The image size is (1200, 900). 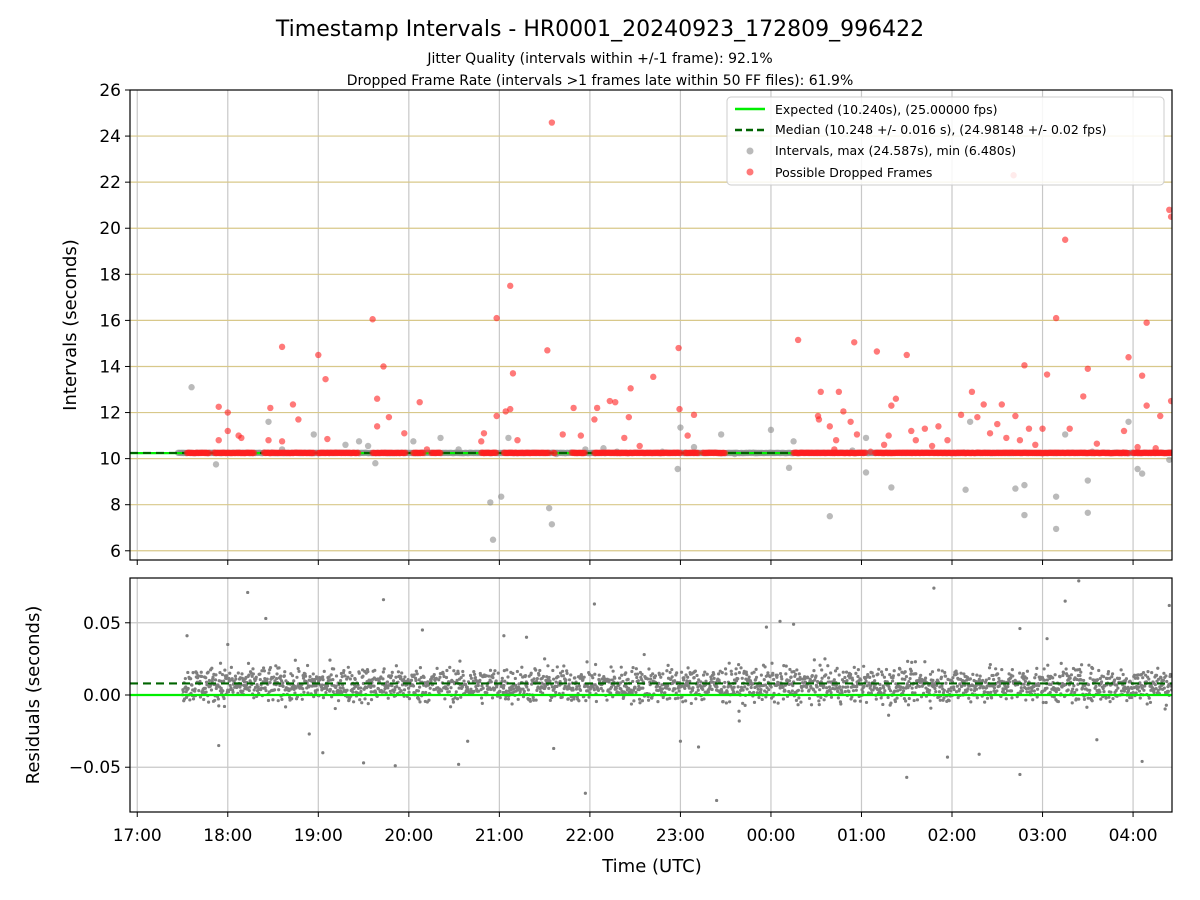 What do you see at coordinates (945, 141) in the screenshot?
I see `legend-frame` at bounding box center [945, 141].